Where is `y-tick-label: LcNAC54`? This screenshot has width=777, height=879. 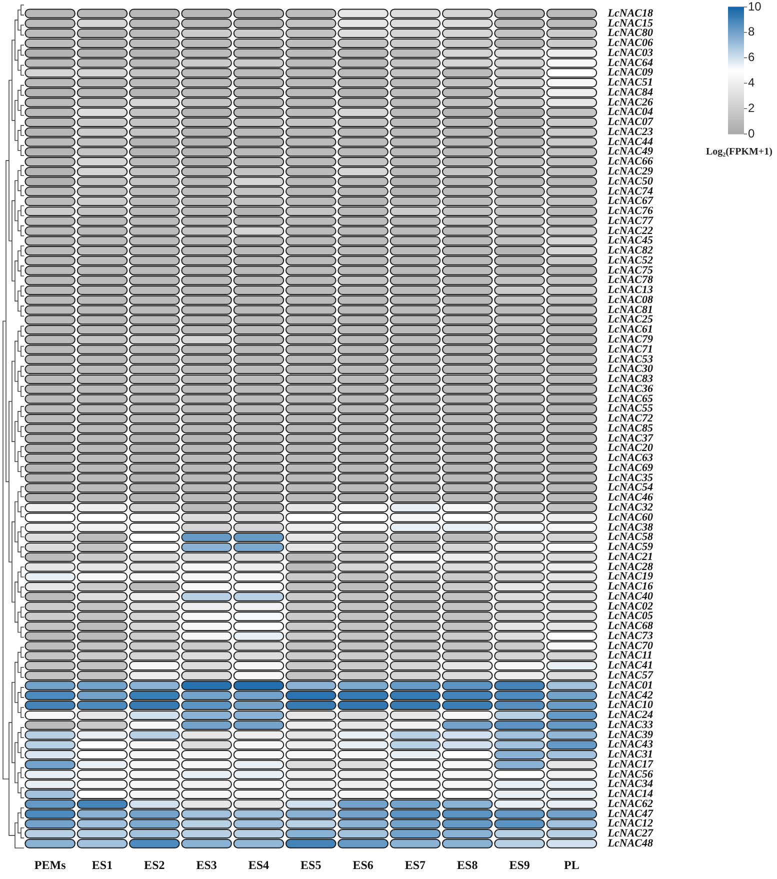 y-tick-label: LcNAC54 is located at coordinates (630, 488).